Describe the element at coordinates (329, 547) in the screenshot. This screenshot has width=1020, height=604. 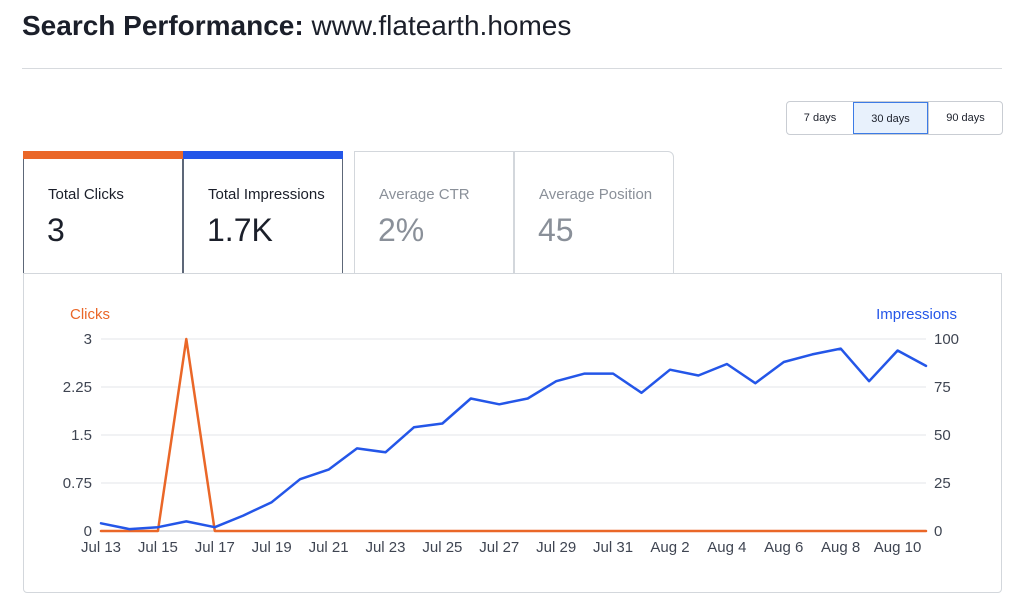
I see `x-tick-label: Jul 21` at that location.